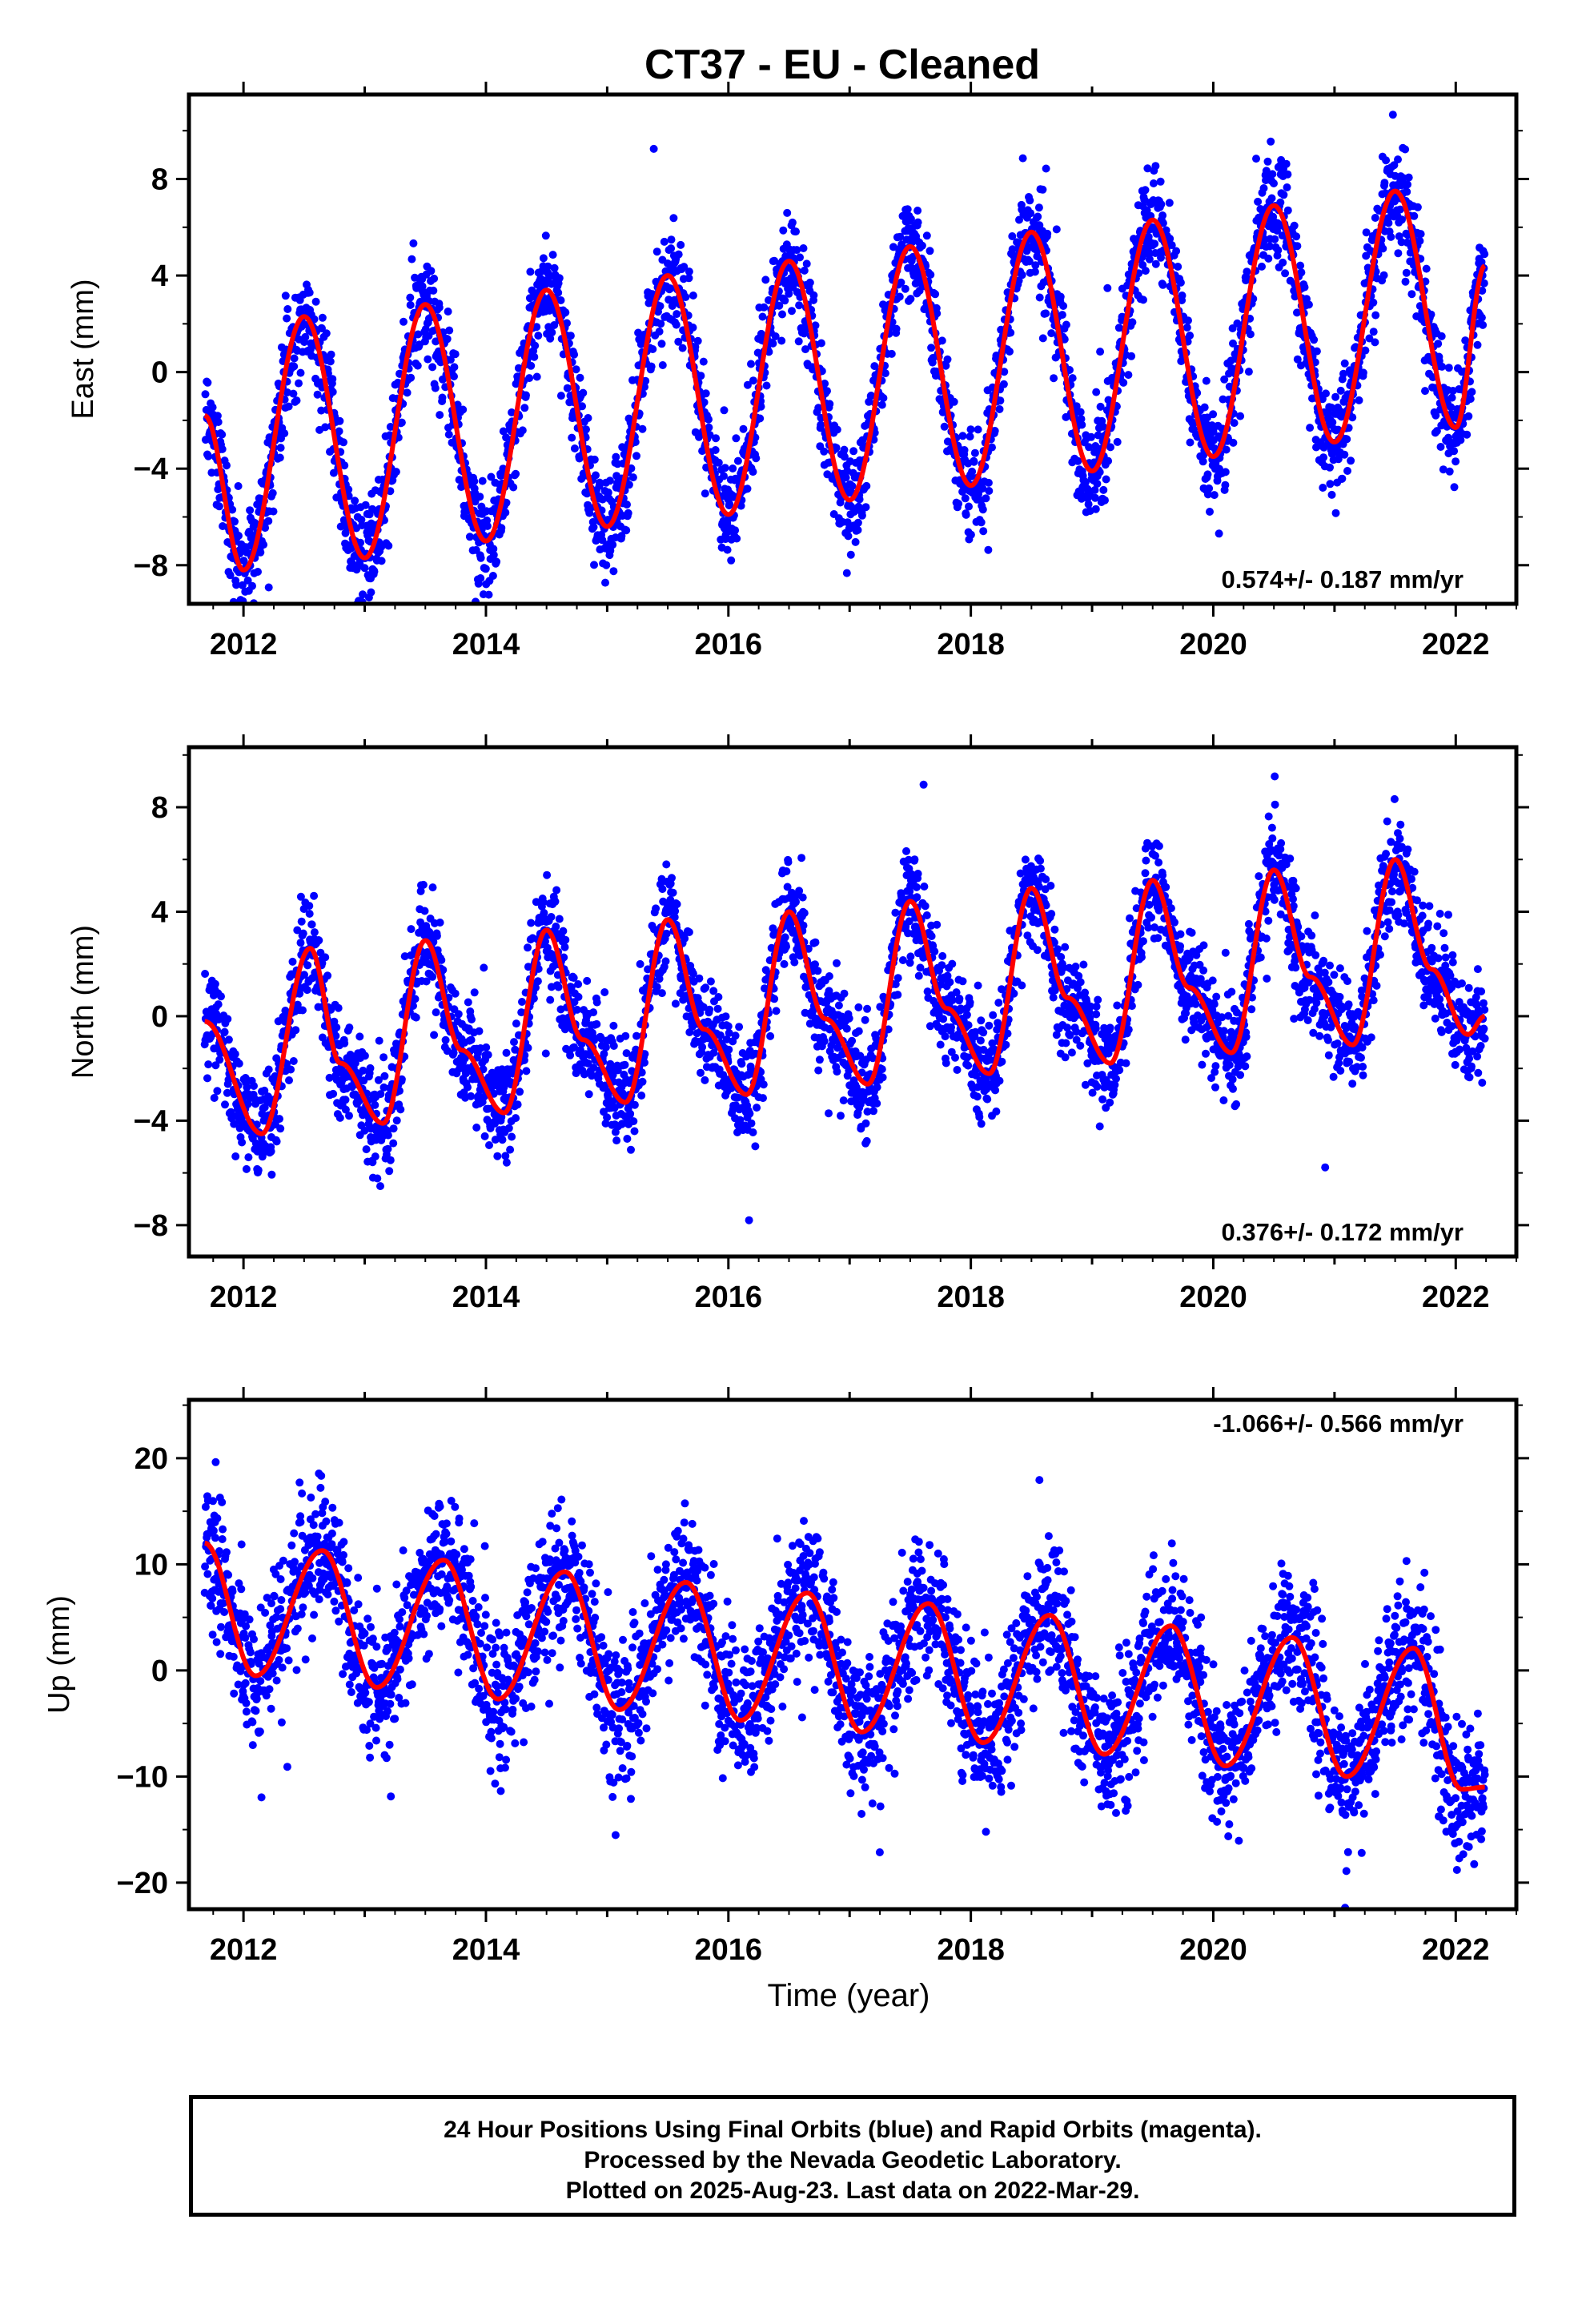 The height and width of the screenshot is (2324, 1582). Describe the element at coordinates (1213, 644) in the screenshot. I see `x-tick-label: 2020` at that location.